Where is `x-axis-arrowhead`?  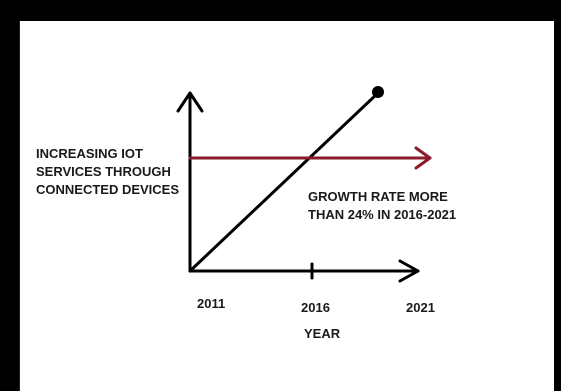 x-axis-arrowhead is located at coordinates (409, 271).